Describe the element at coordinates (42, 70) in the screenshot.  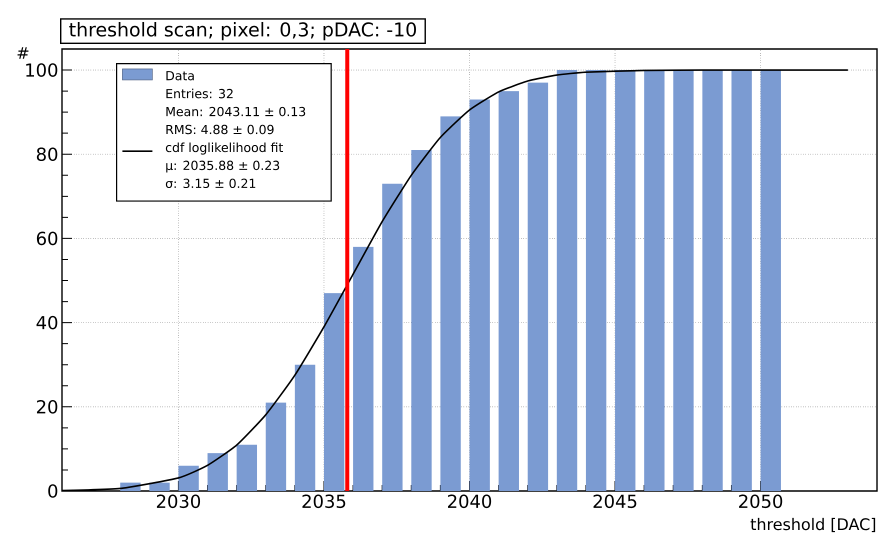
I see `y-tick-label: 100` at that location.